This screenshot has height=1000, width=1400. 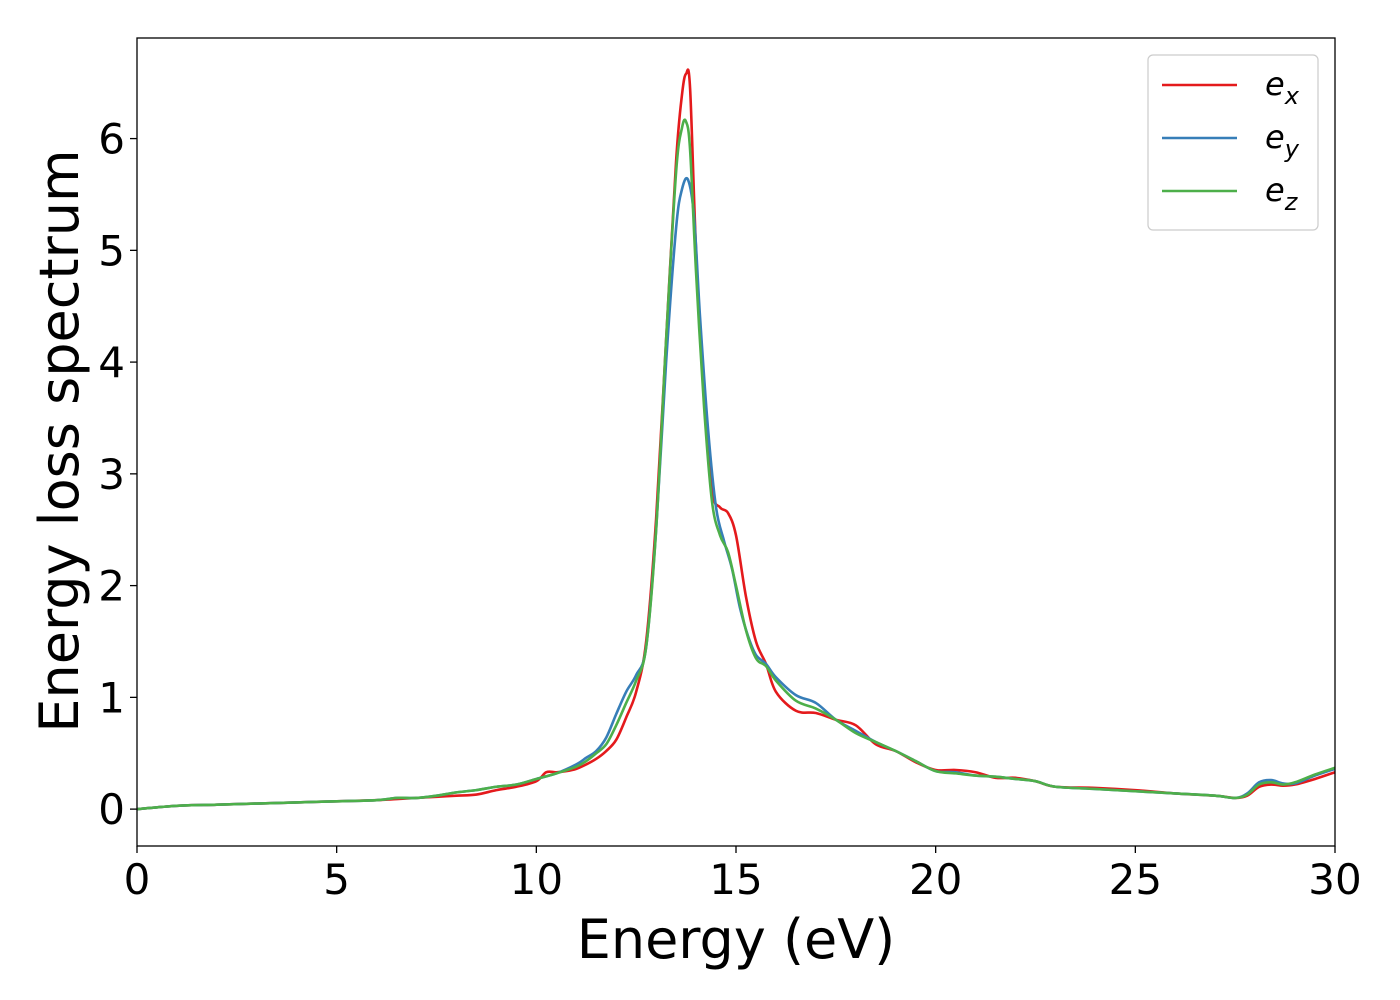 I want to click on y-axis: 0 1 2 3 4 5 6, so click(x=117, y=474).